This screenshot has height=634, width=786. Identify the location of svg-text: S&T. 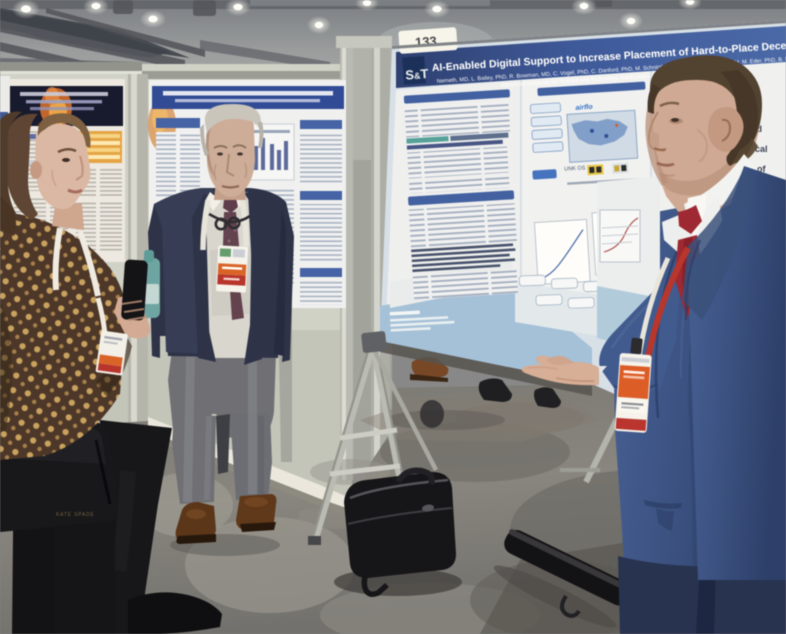
(417, 74).